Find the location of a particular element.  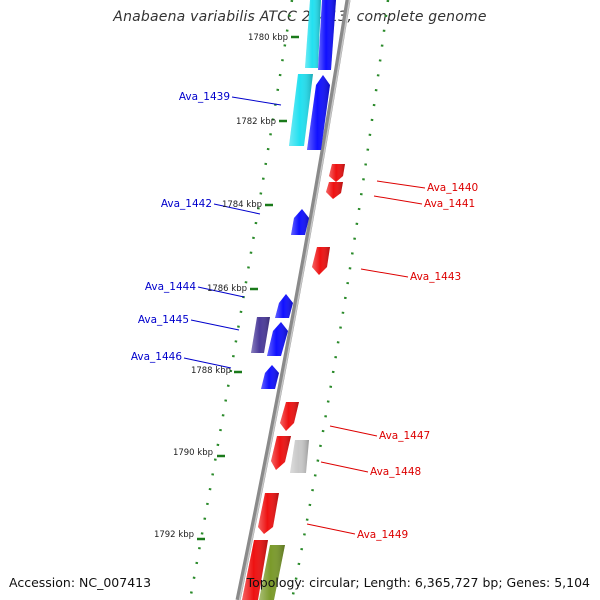

kbp-label: 1780 kbp is located at coordinates (268, 38).